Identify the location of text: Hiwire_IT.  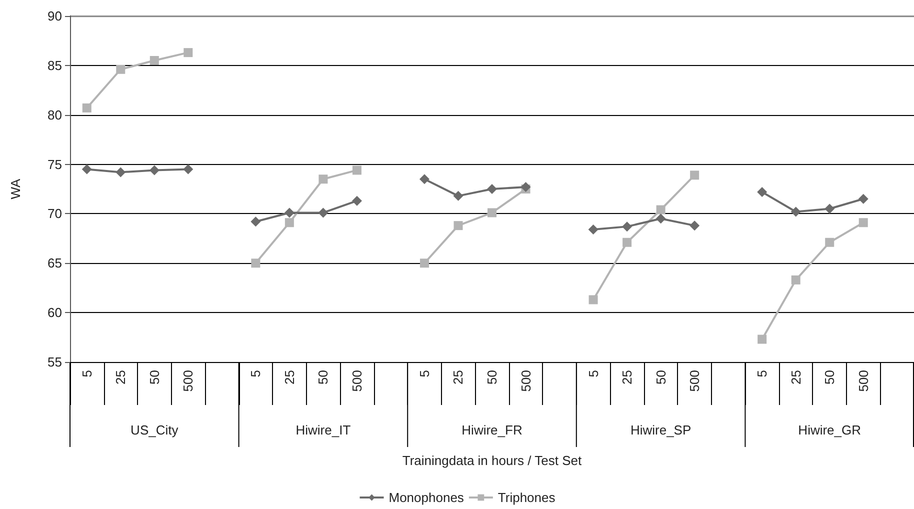
(323, 430).